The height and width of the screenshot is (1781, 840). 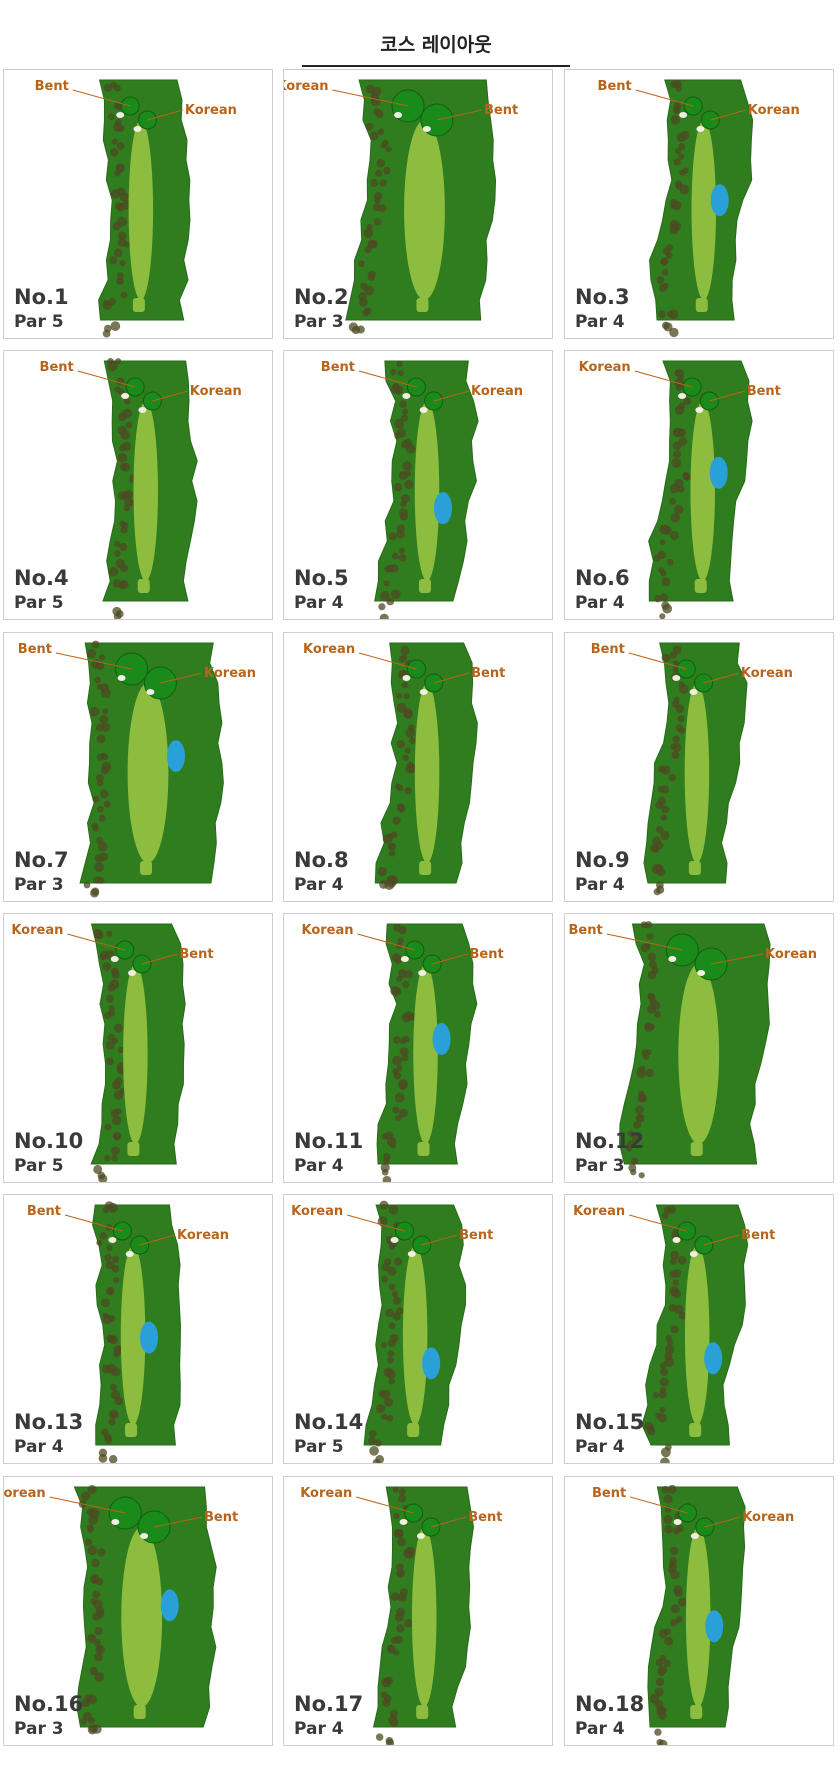 I want to click on hole-map: Korean Bent No.6 Par 4, so click(x=678, y=489).